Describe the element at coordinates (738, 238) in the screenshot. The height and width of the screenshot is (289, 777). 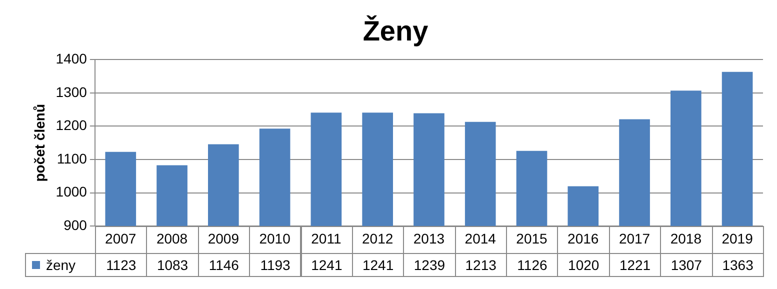
I see `x-tick-label: 2019` at that location.